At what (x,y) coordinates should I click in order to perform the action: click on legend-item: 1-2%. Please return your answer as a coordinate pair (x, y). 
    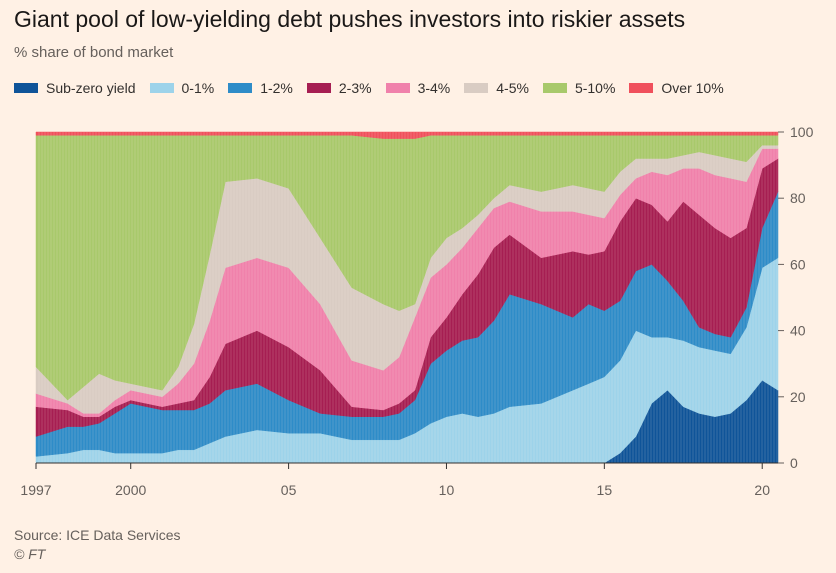
    Looking at the image, I should click on (260, 88).